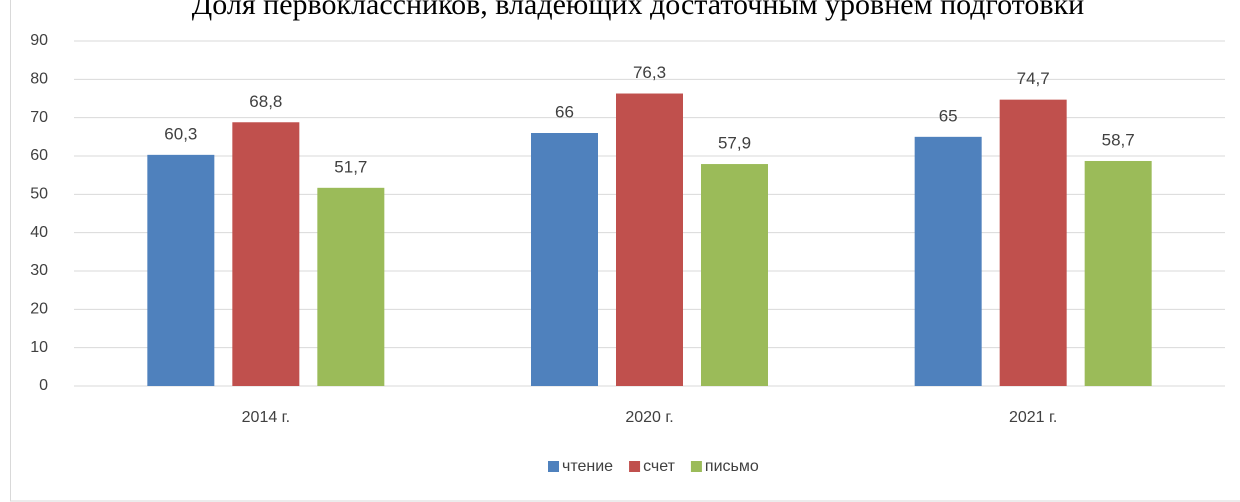 Image resolution: width=1240 pixels, height=502 pixels. What do you see at coordinates (564, 111) in the screenshot?
I see `data-label: 66` at bounding box center [564, 111].